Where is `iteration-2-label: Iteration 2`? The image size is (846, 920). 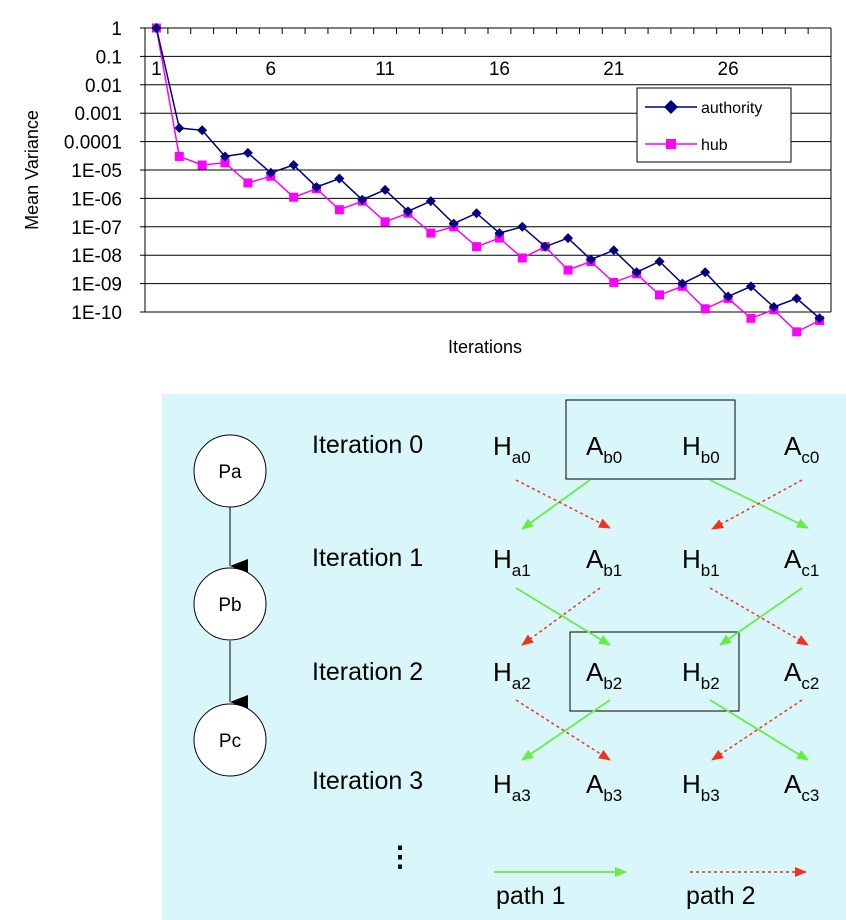
iteration-2-label: Iteration 2 is located at coordinates (367, 672).